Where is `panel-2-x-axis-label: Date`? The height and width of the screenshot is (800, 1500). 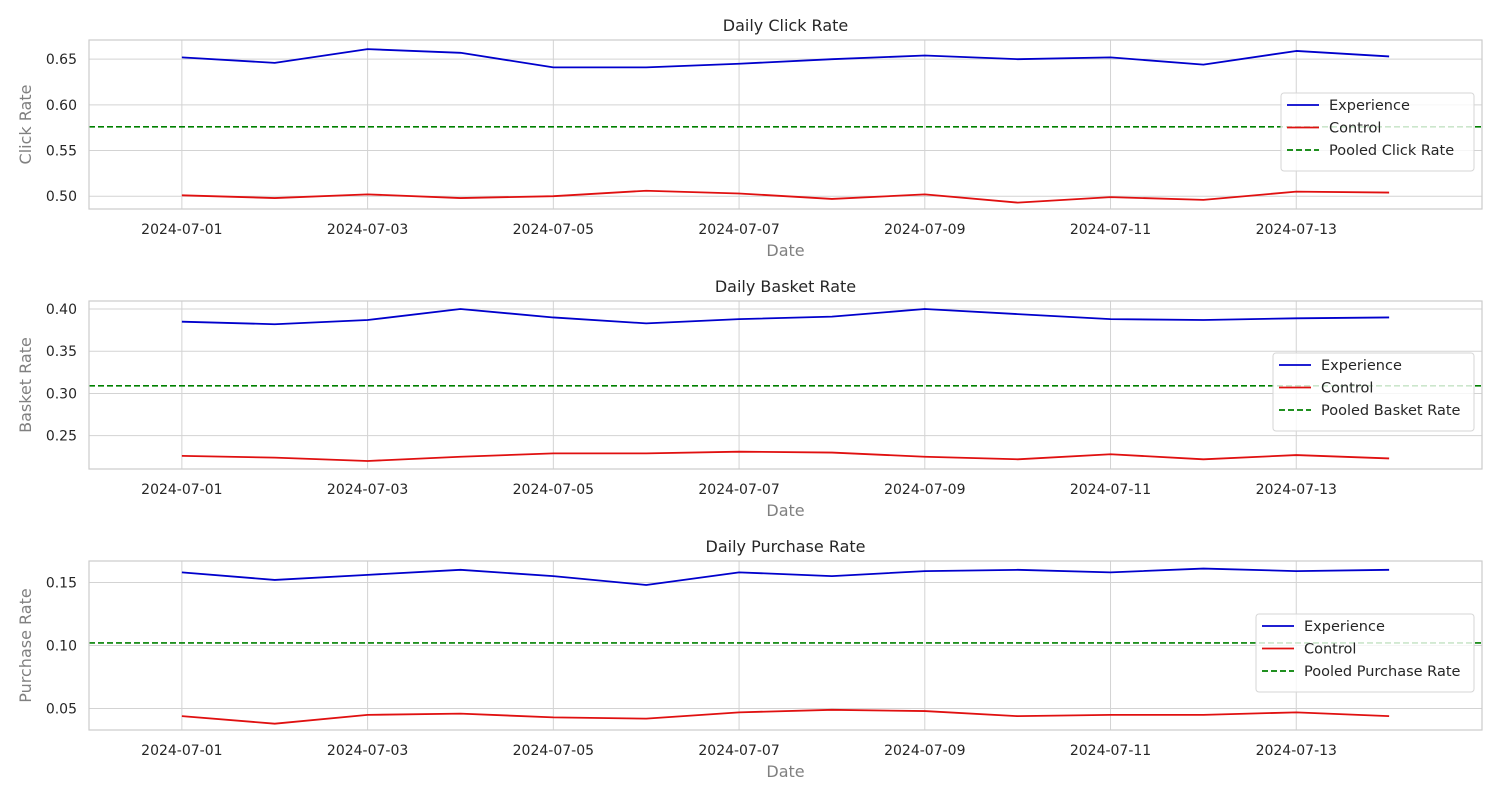
panel-2-x-axis-label: Date is located at coordinates (785, 510).